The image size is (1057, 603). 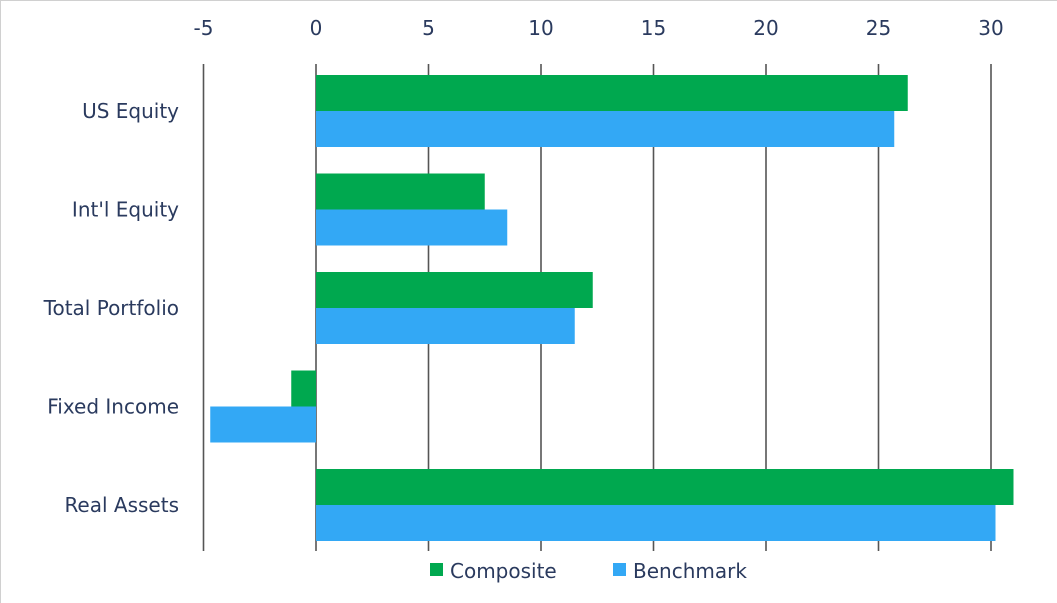 What do you see at coordinates (990, 28) in the screenshot?
I see `x-tick-label: 30` at bounding box center [990, 28].